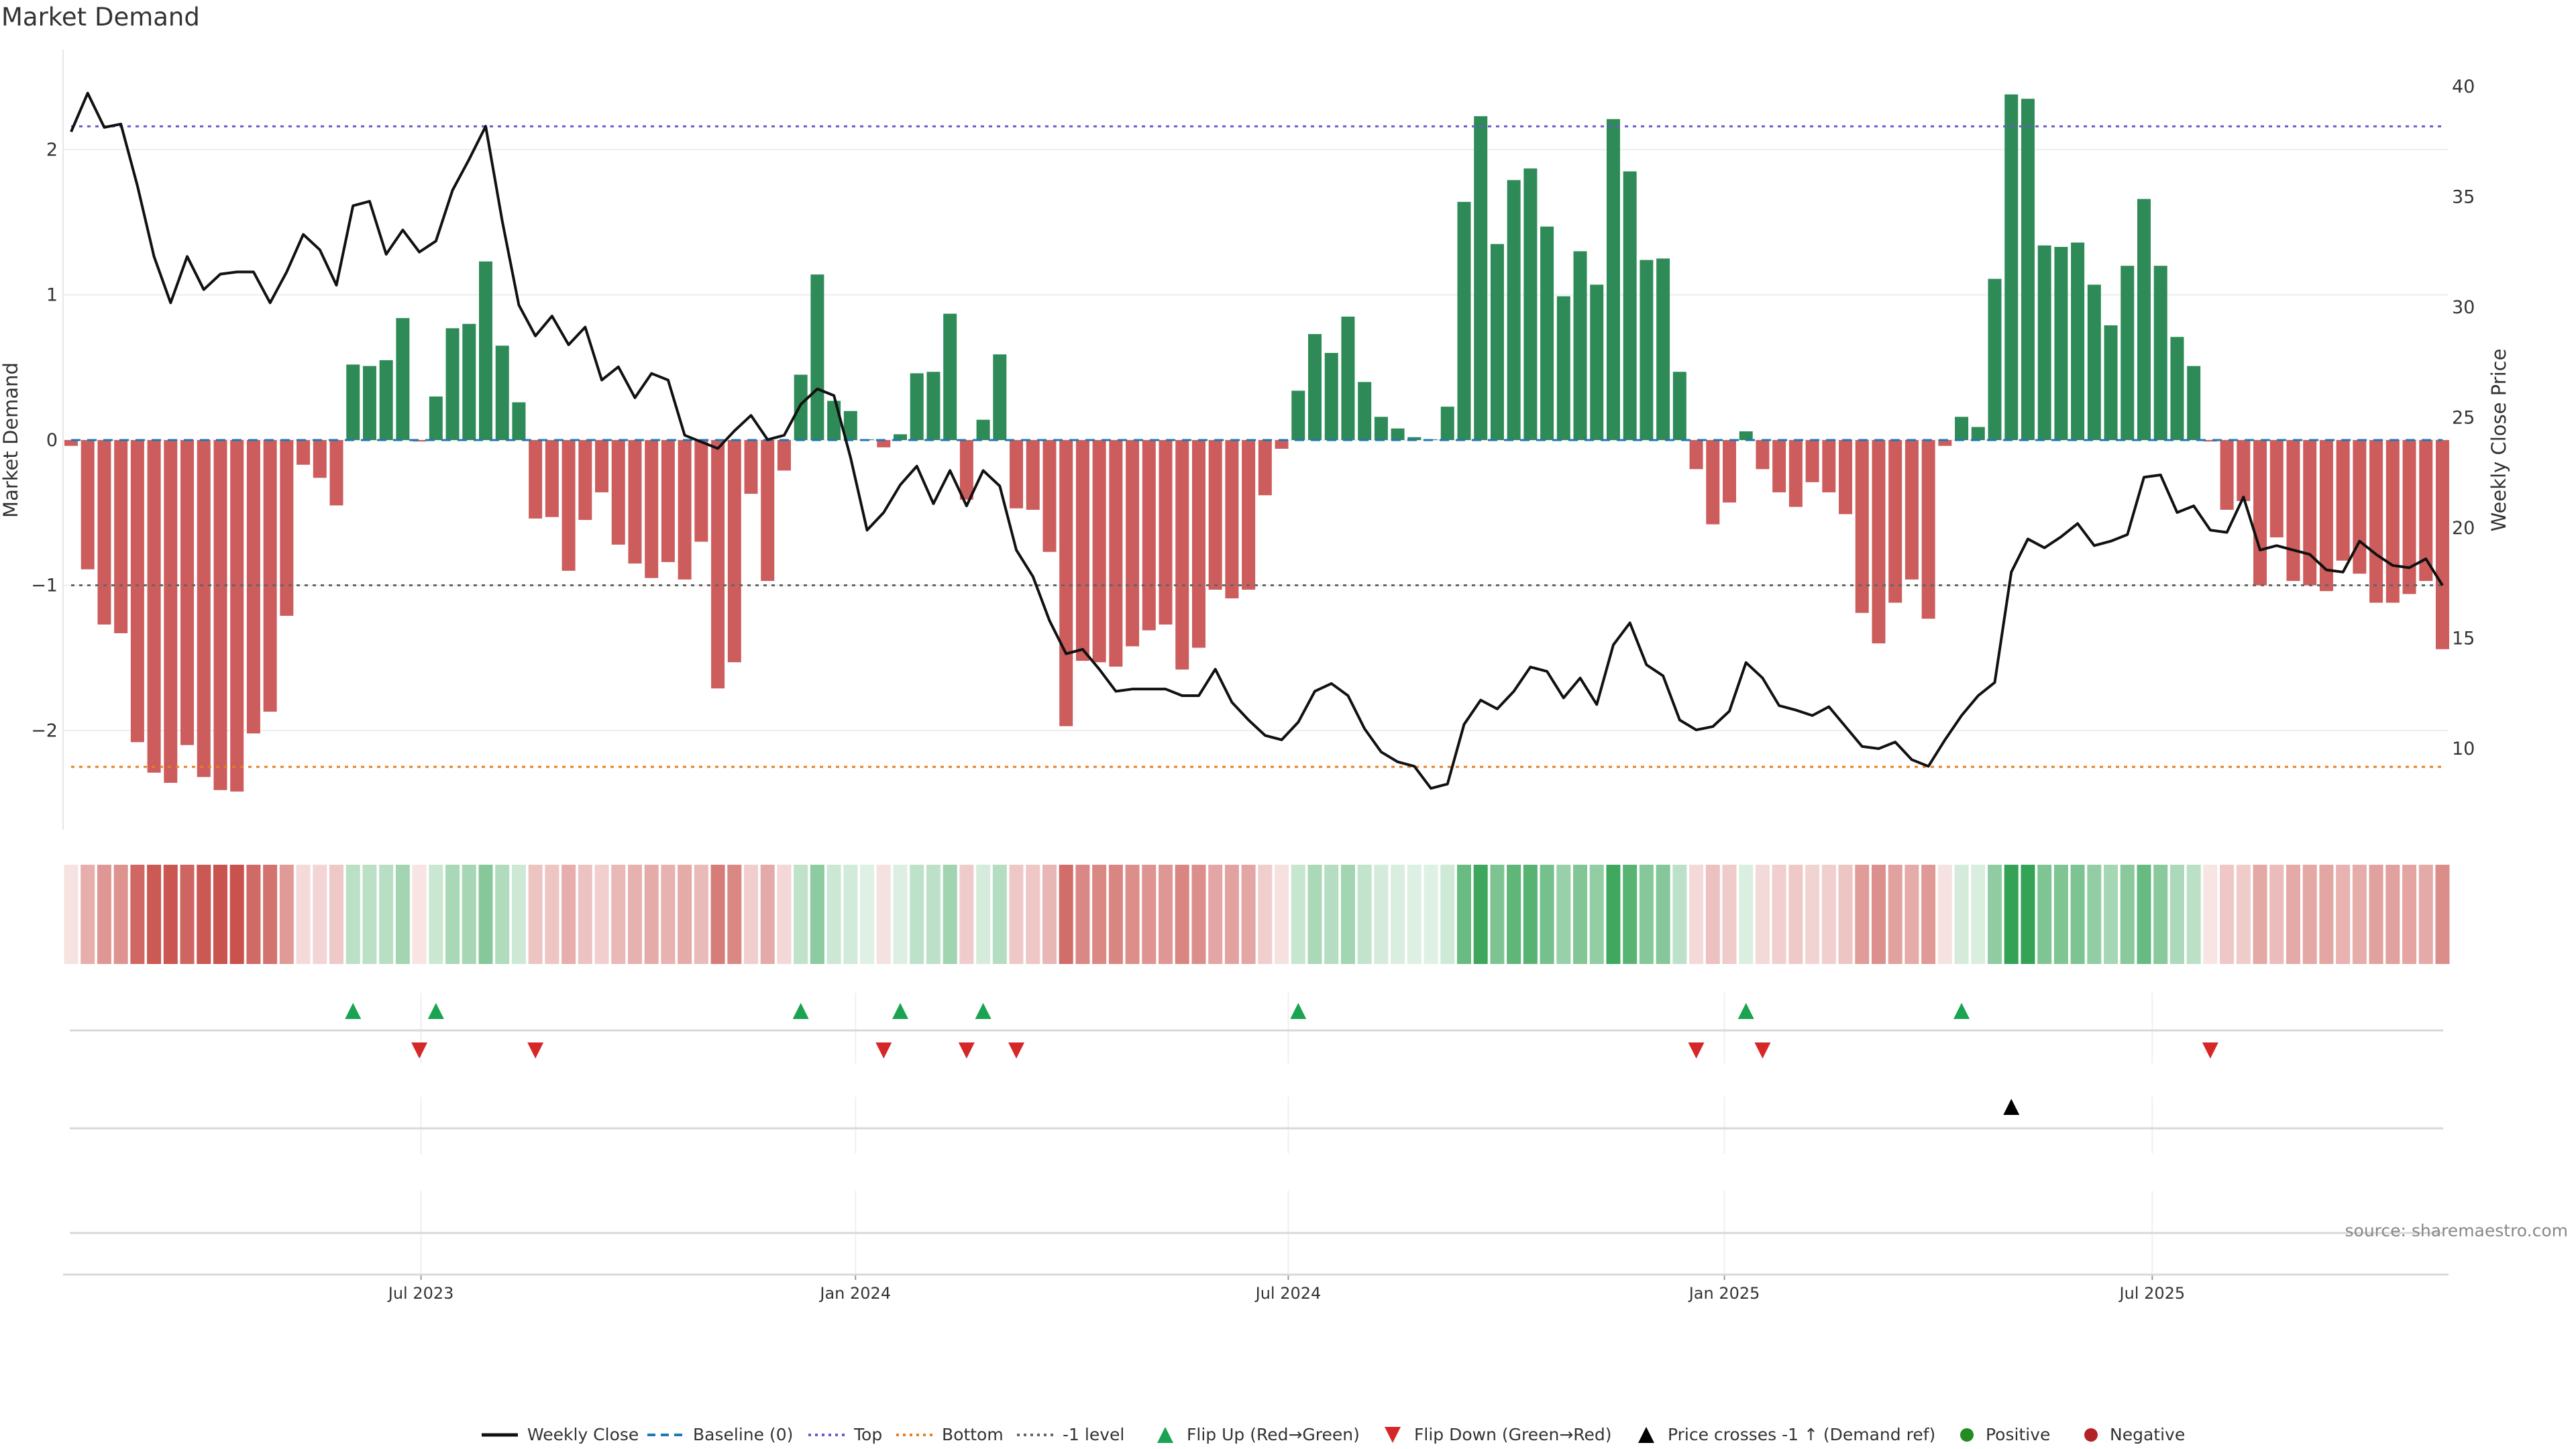 The image size is (2576, 1449). What do you see at coordinates (720, 1434) in the screenshot?
I see `legend-item-baseline: Baseline (0)` at bounding box center [720, 1434].